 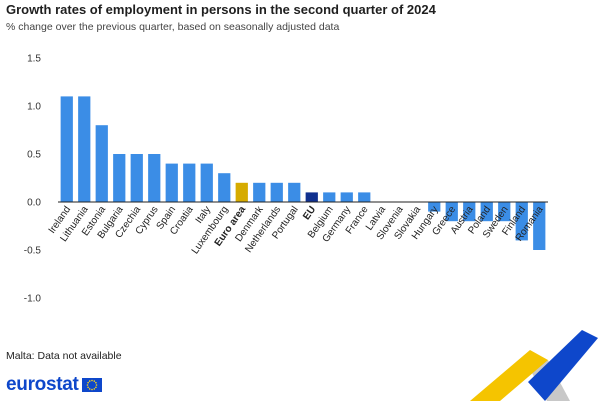 What do you see at coordinates (66, 149) in the screenshot?
I see `bar-ireland` at bounding box center [66, 149].